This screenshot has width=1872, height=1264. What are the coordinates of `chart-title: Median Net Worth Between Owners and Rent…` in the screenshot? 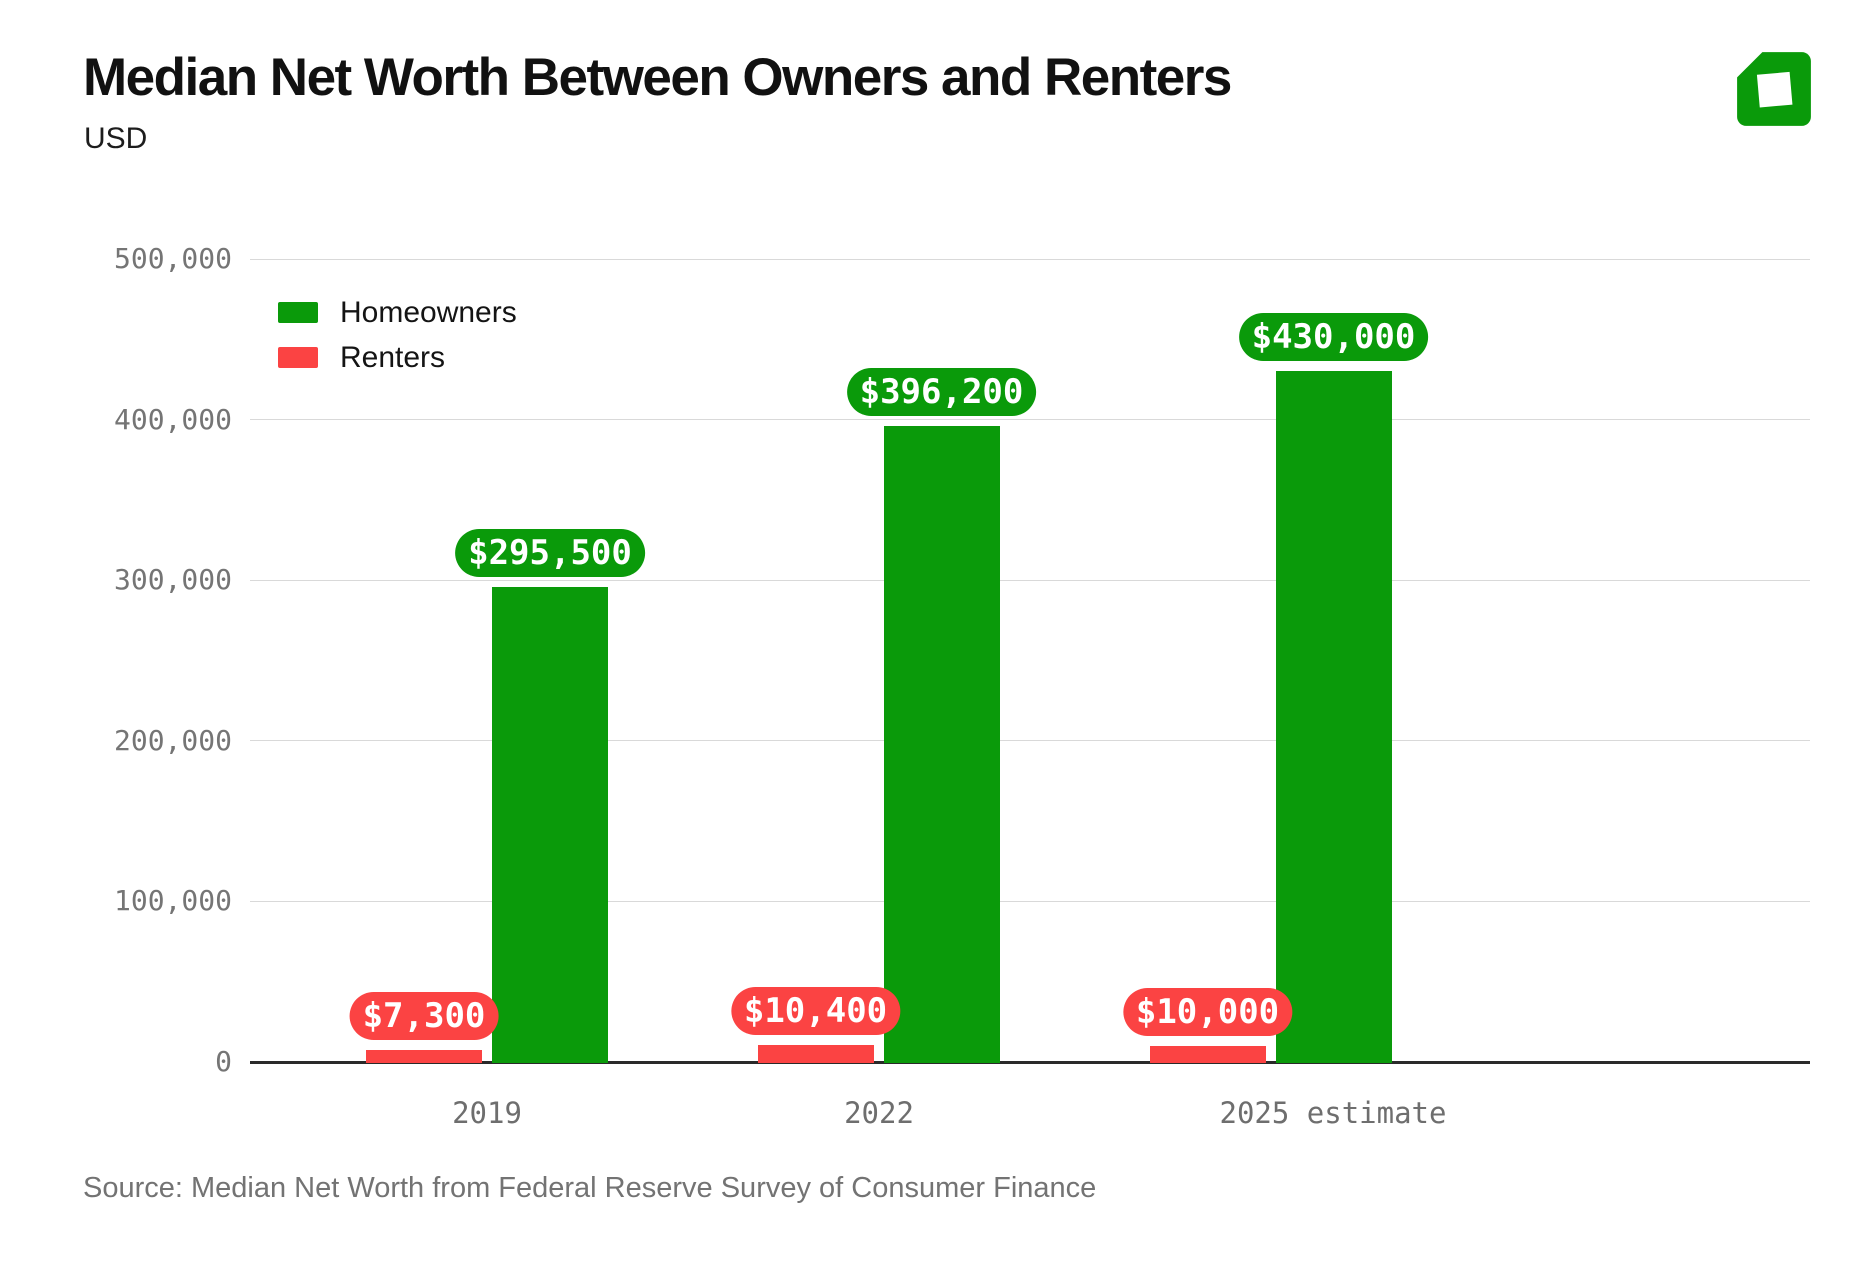 It's located at (657, 77).